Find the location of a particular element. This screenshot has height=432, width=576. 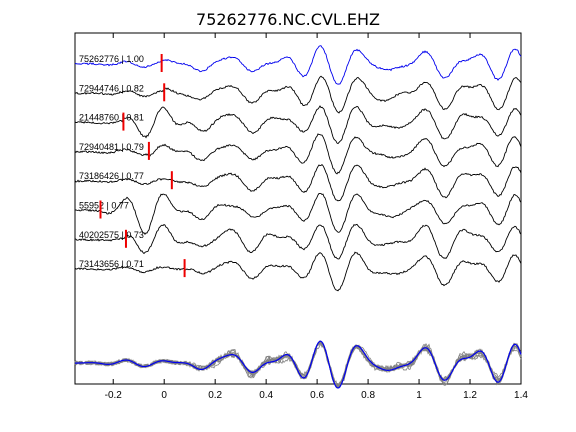

trace-group: 21448760 | 0.81 is located at coordinates (298, 125).